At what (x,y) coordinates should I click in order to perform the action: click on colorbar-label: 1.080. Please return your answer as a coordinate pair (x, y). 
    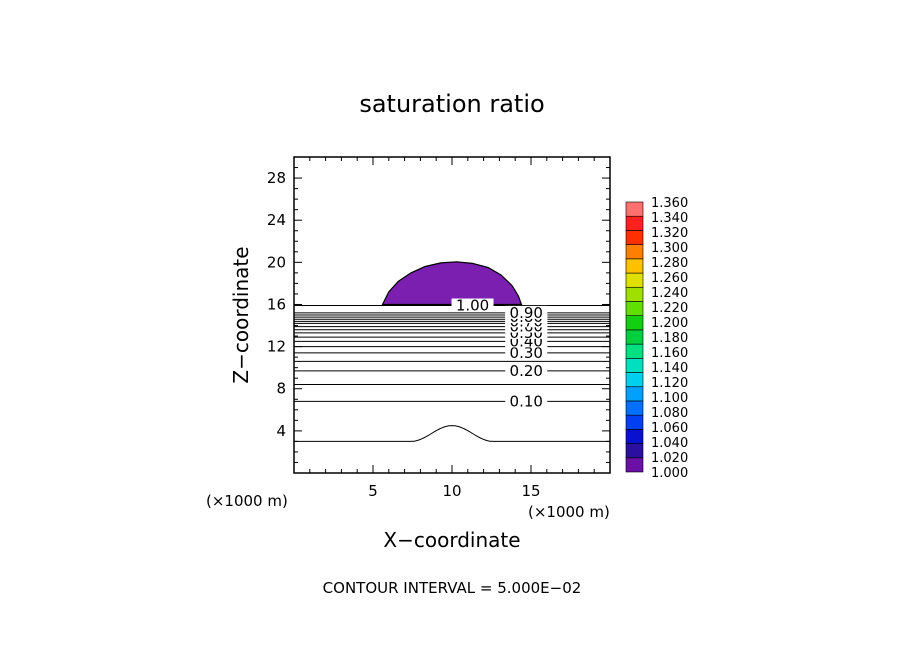
    Looking at the image, I should click on (669, 413).